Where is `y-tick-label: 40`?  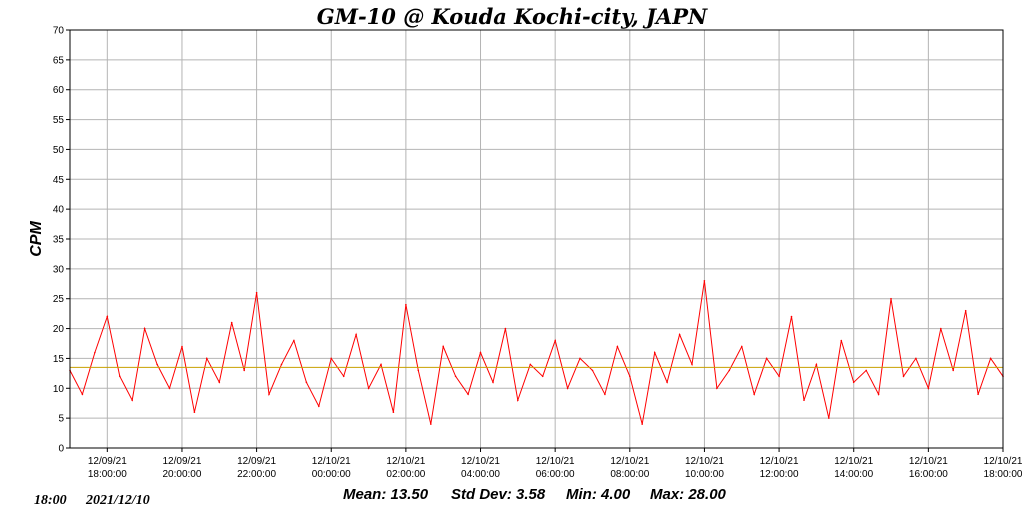 y-tick-label: 40 is located at coordinates (59, 210).